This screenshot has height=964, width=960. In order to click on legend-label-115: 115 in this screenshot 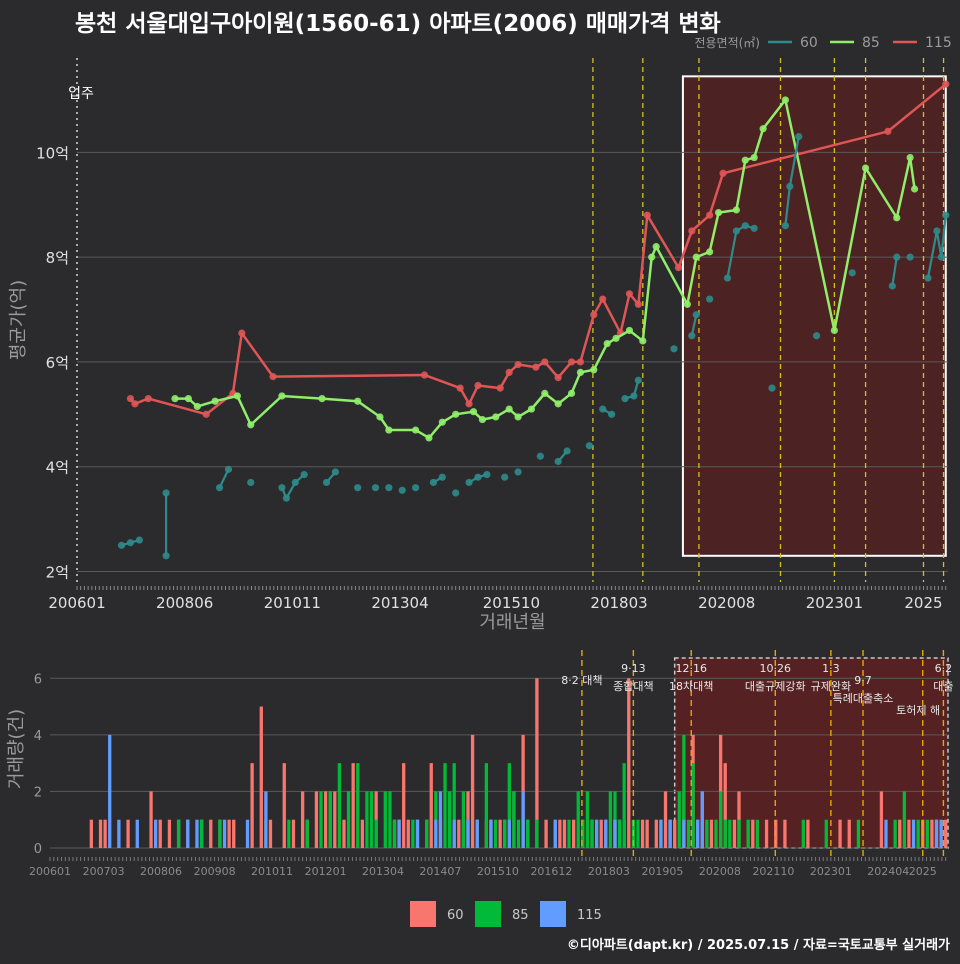, I will do `click(938, 43)`.